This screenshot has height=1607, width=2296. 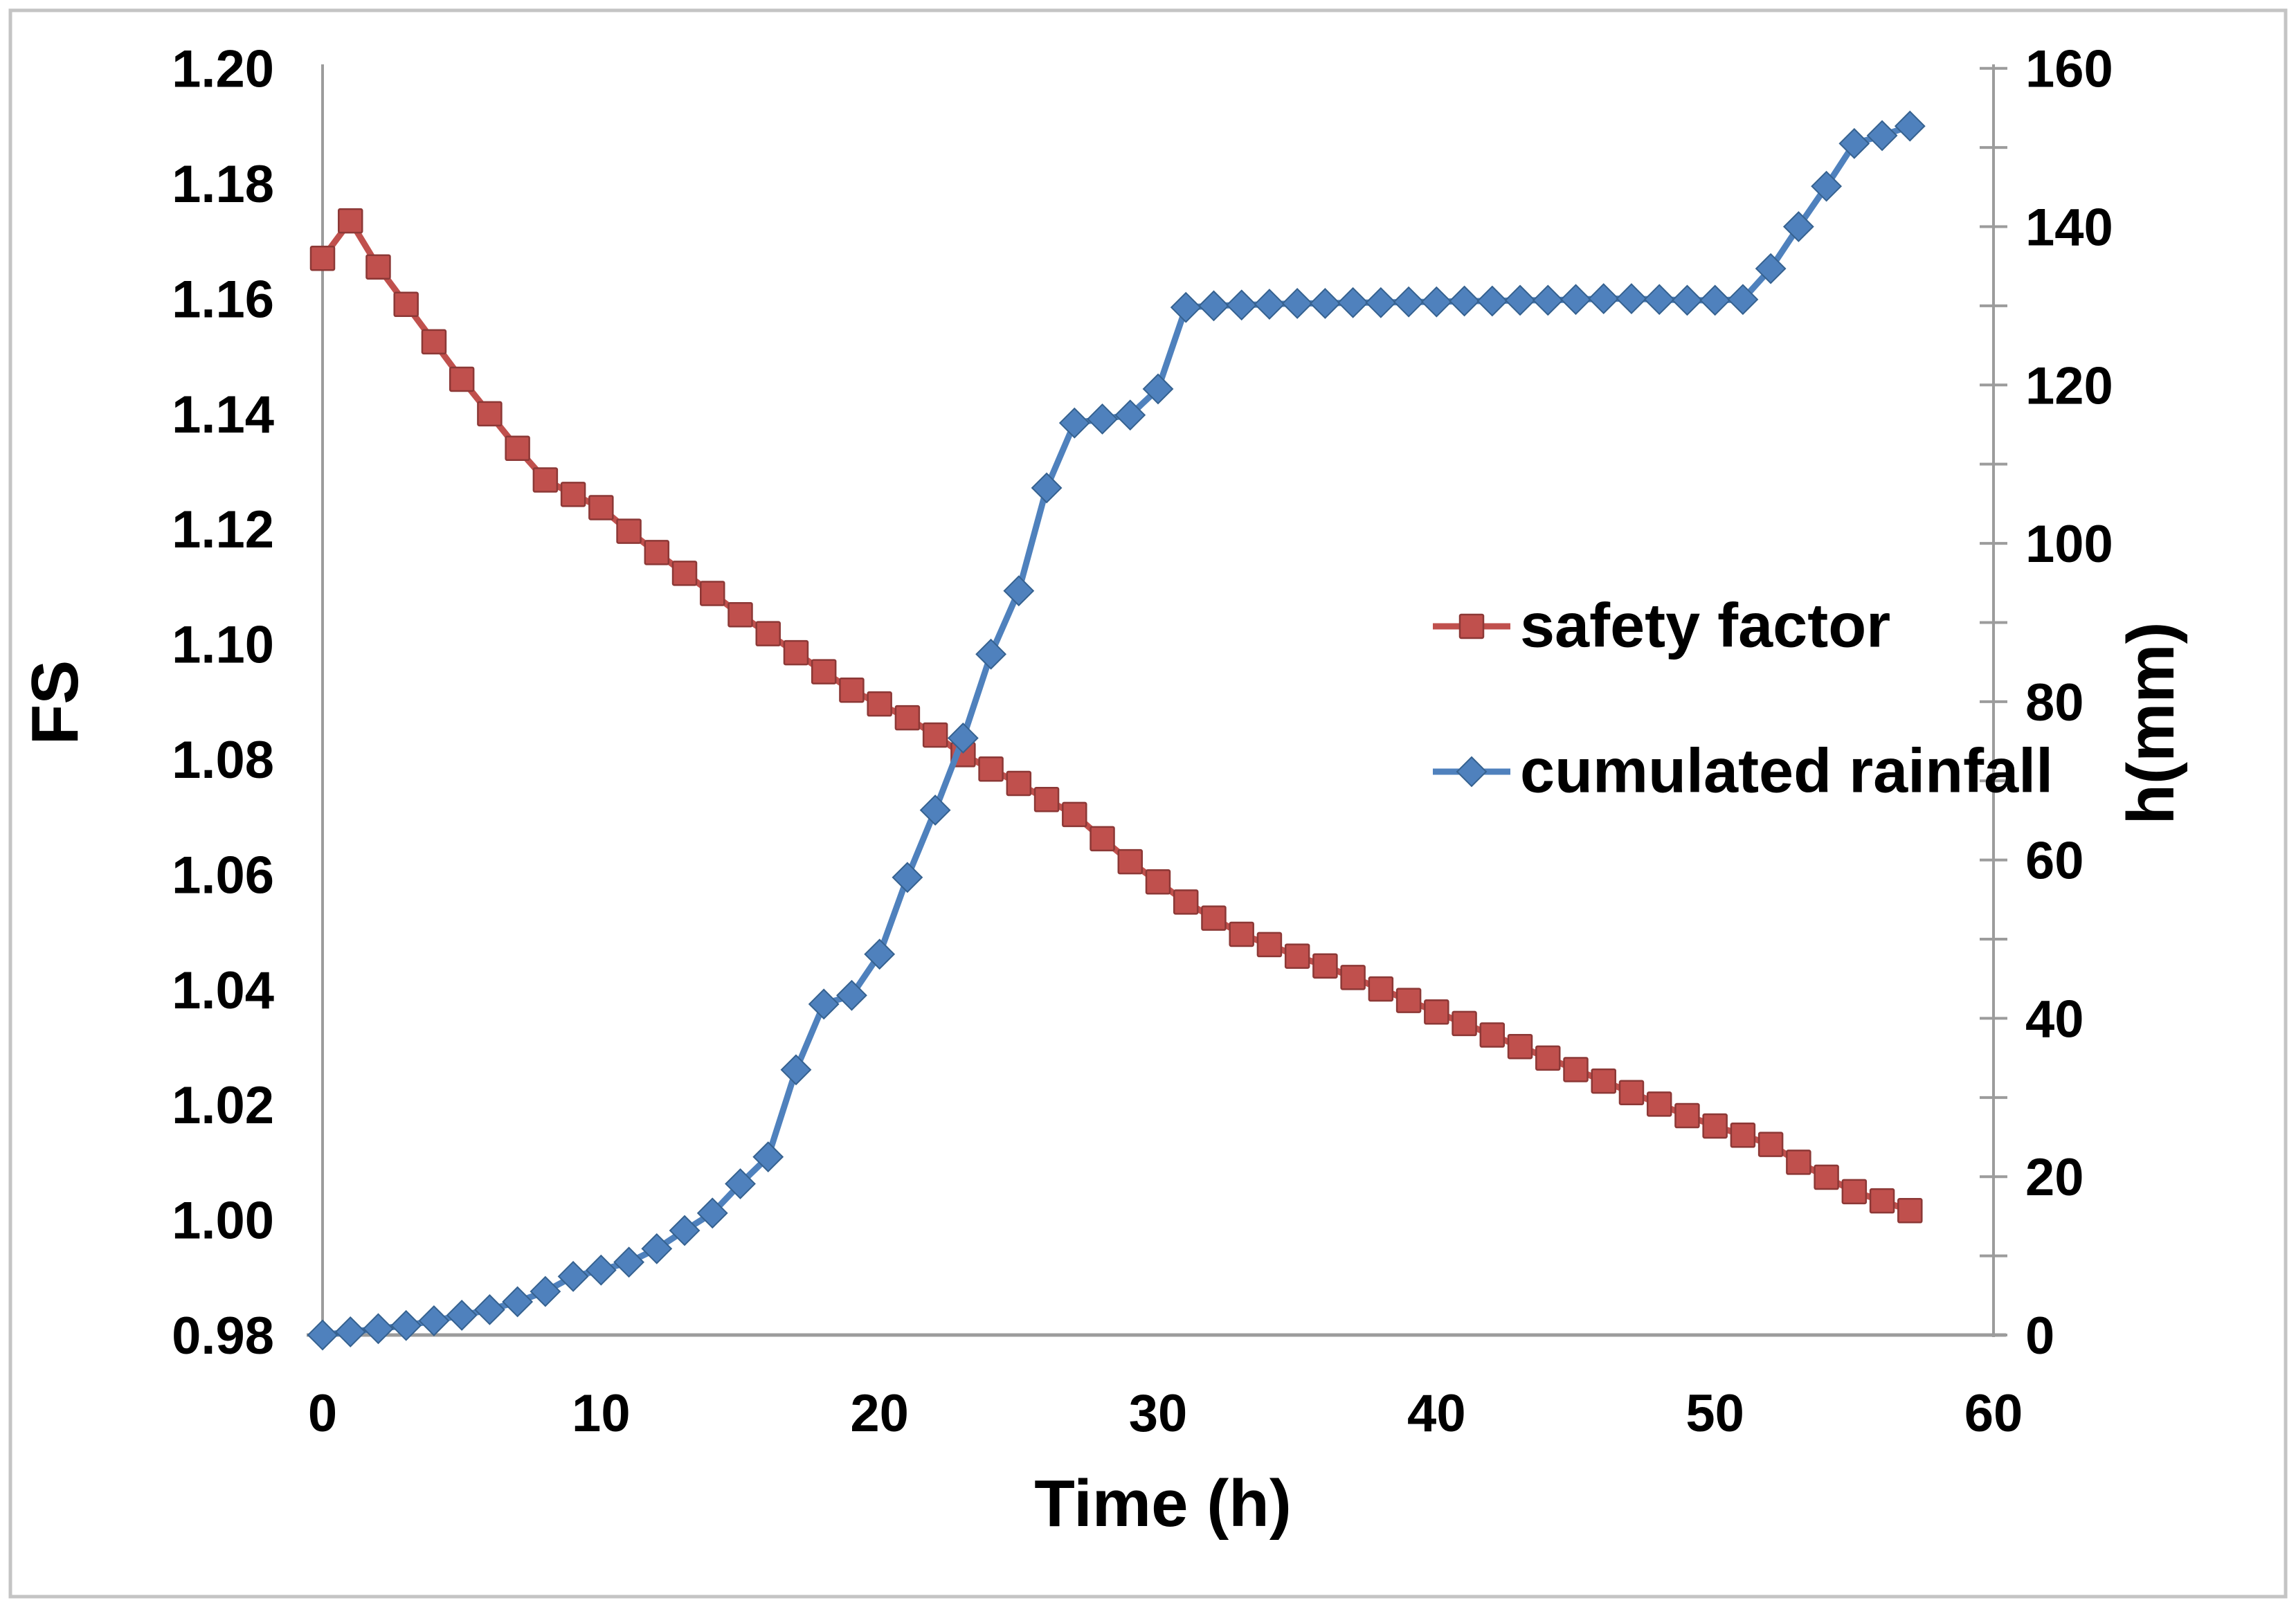 I want to click on right-axis-label: 120, so click(x=2069, y=385).